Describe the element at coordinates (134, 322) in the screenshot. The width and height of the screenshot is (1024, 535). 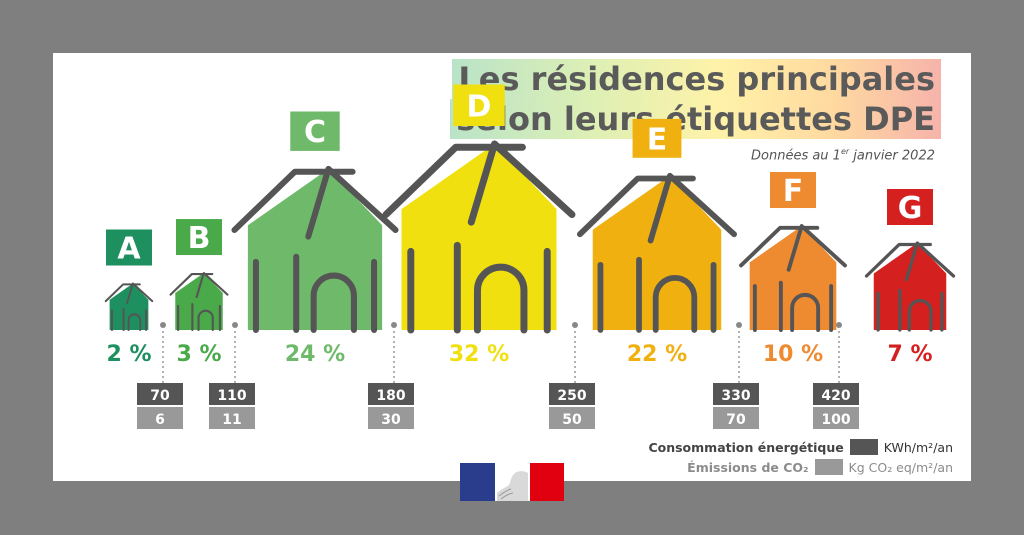
I see `house-door-a` at that location.